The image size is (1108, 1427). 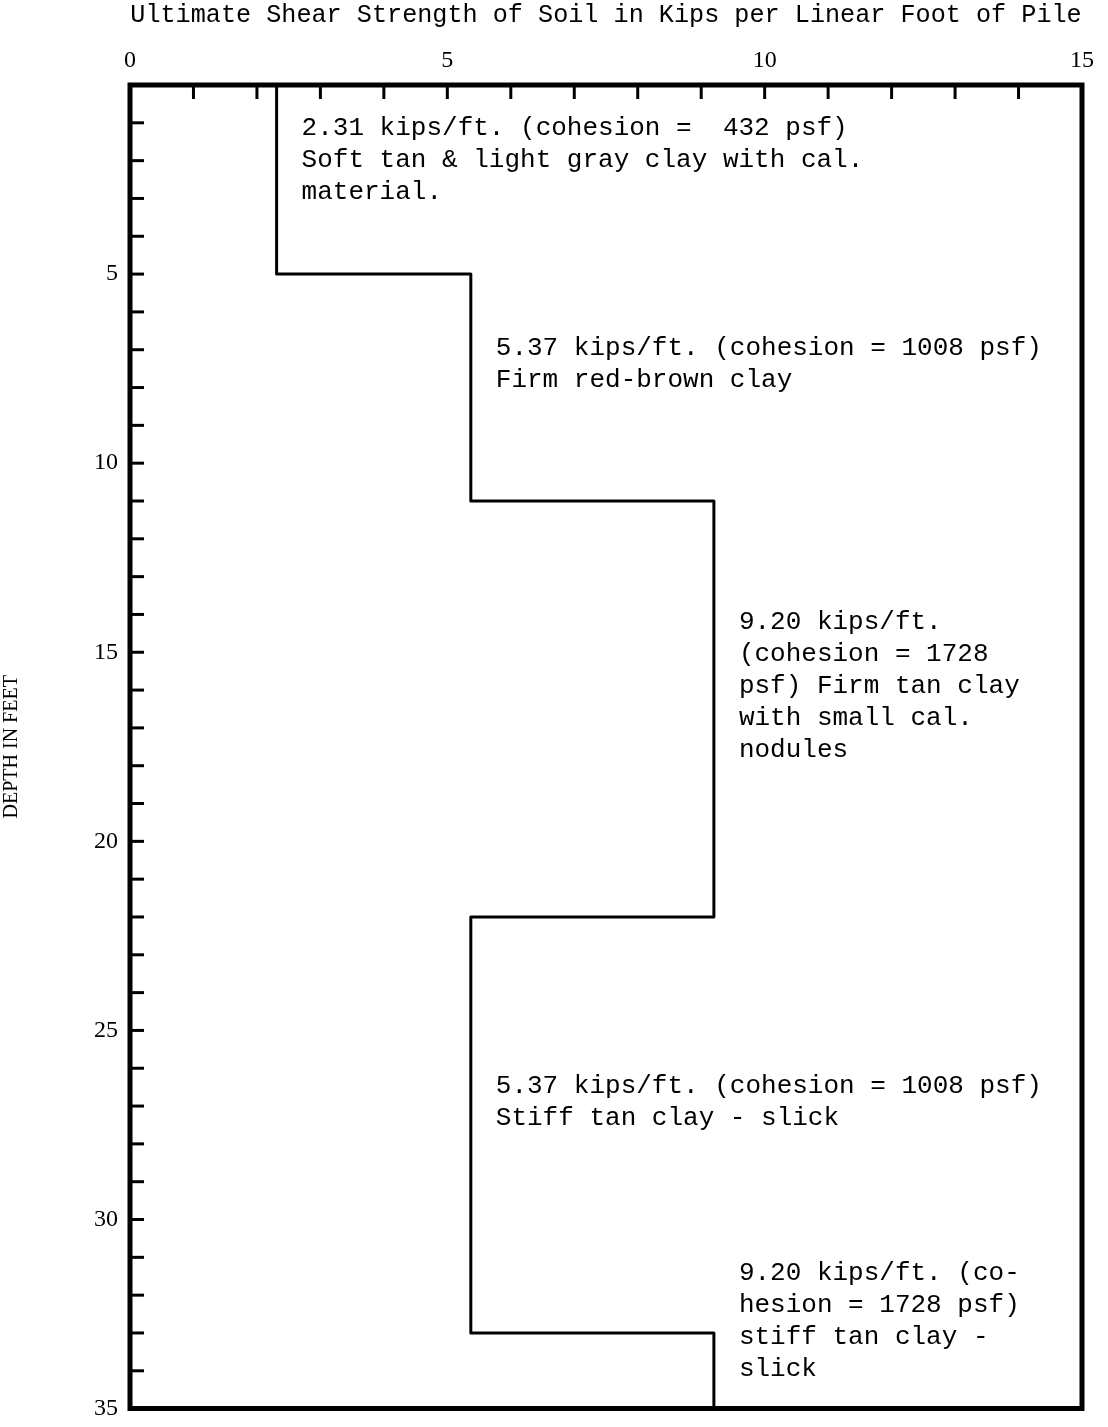 What do you see at coordinates (582, 159) in the screenshot?
I see `annotation: 2.31 kips/ft. (cohesion = 432 psf) Soft tan & light gray clay with cal. material.` at bounding box center [582, 159].